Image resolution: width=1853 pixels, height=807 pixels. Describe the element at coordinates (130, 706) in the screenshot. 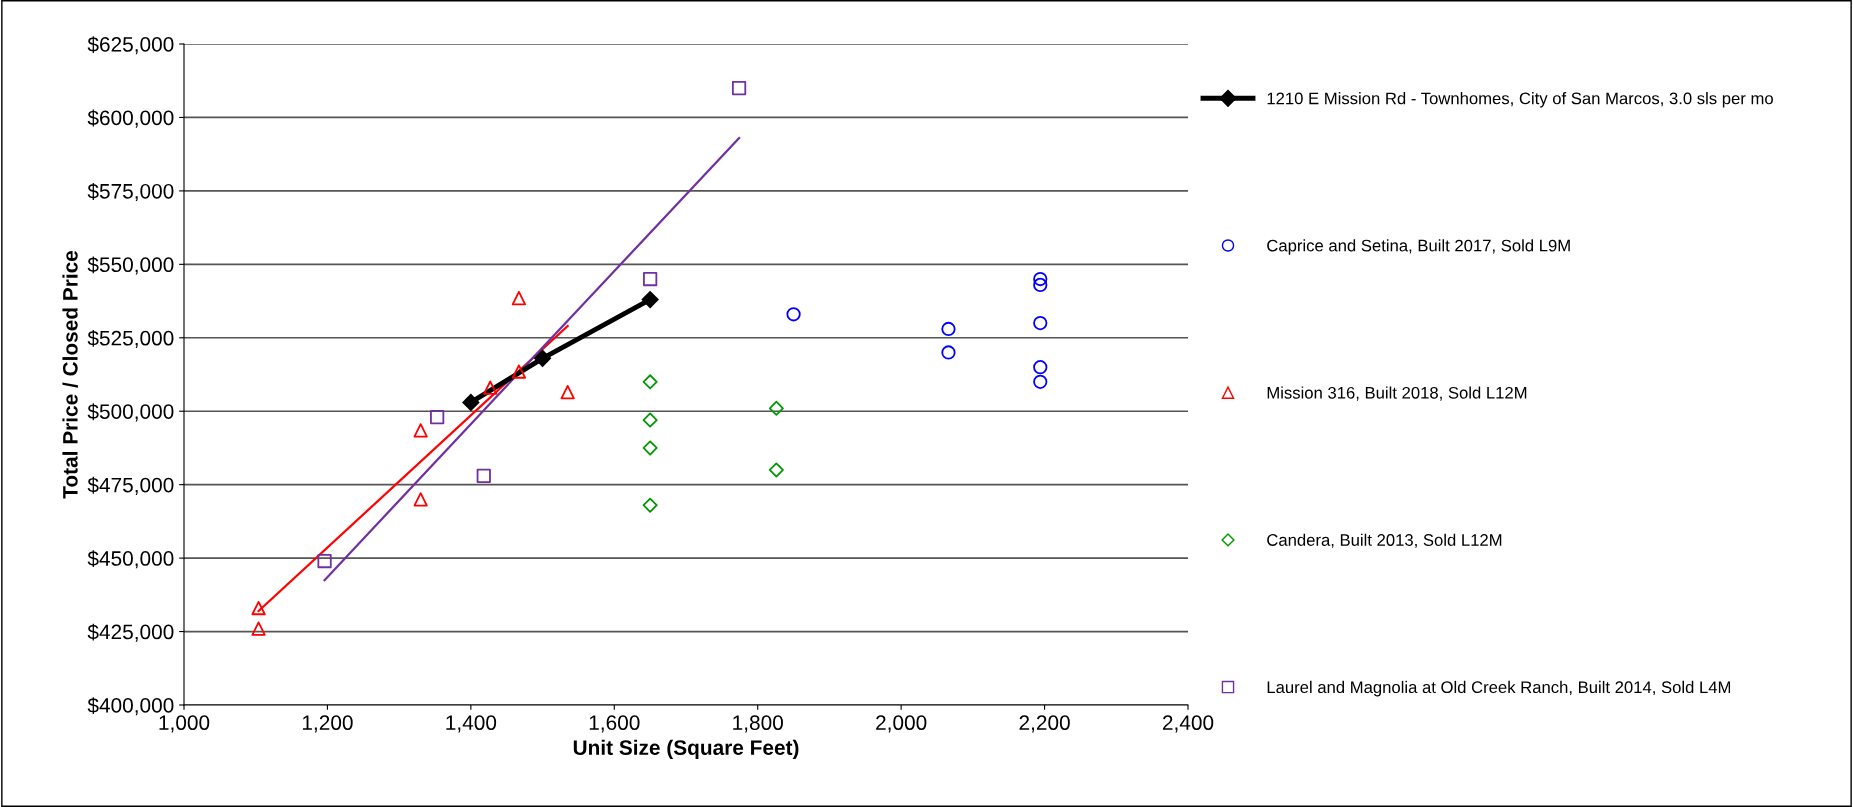

I see `y-tick-label: $400,000` at that location.